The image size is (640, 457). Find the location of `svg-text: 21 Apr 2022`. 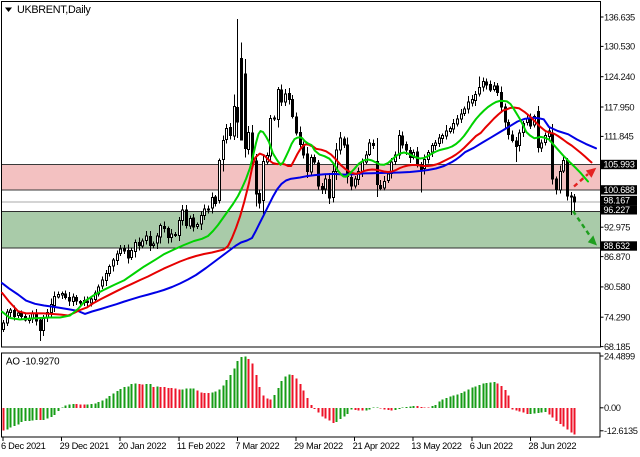

svg-text: 21 Apr 2022 is located at coordinates (376, 446).